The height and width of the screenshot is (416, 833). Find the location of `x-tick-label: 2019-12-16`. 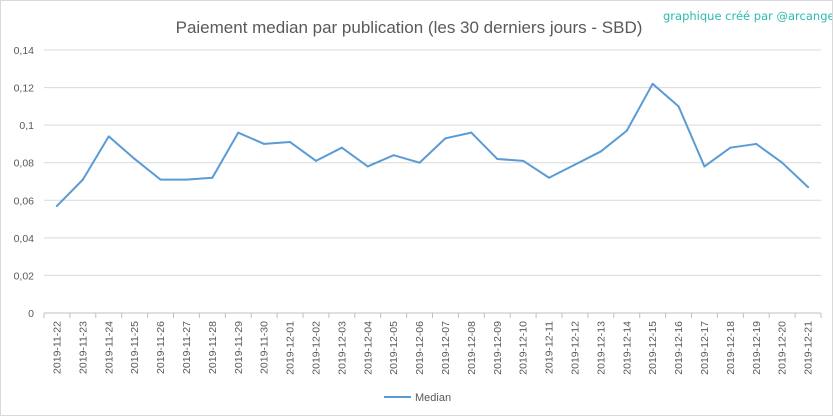

x-tick-label: 2019-12-16 is located at coordinates (679, 348).